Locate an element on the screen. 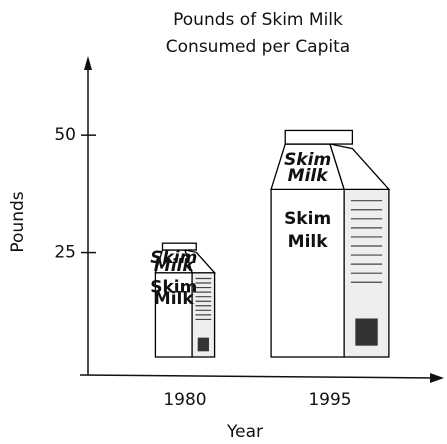 Image resolution: width=447 pixels, height=444 pixels. y-tick-label: 50 is located at coordinates (65, 135).